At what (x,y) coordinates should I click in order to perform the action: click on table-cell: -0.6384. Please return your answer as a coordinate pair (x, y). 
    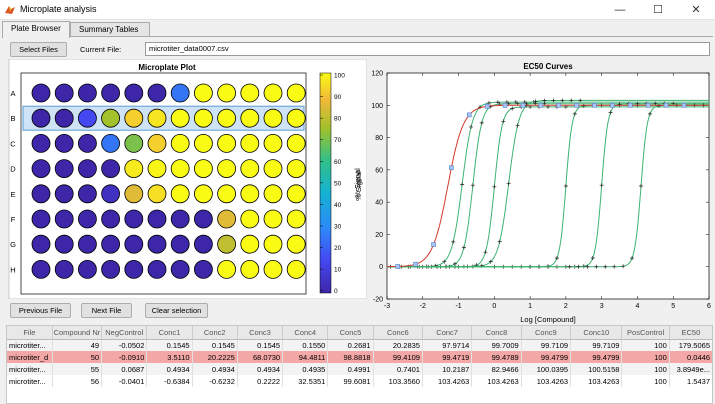
    Looking at the image, I should click on (169, 381).